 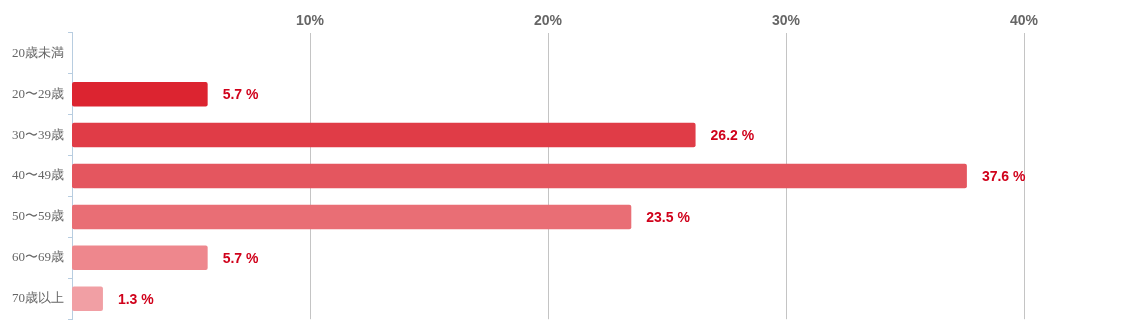 What do you see at coordinates (548, 20) in the screenshot?
I see `x-tick-label: 20%` at bounding box center [548, 20].